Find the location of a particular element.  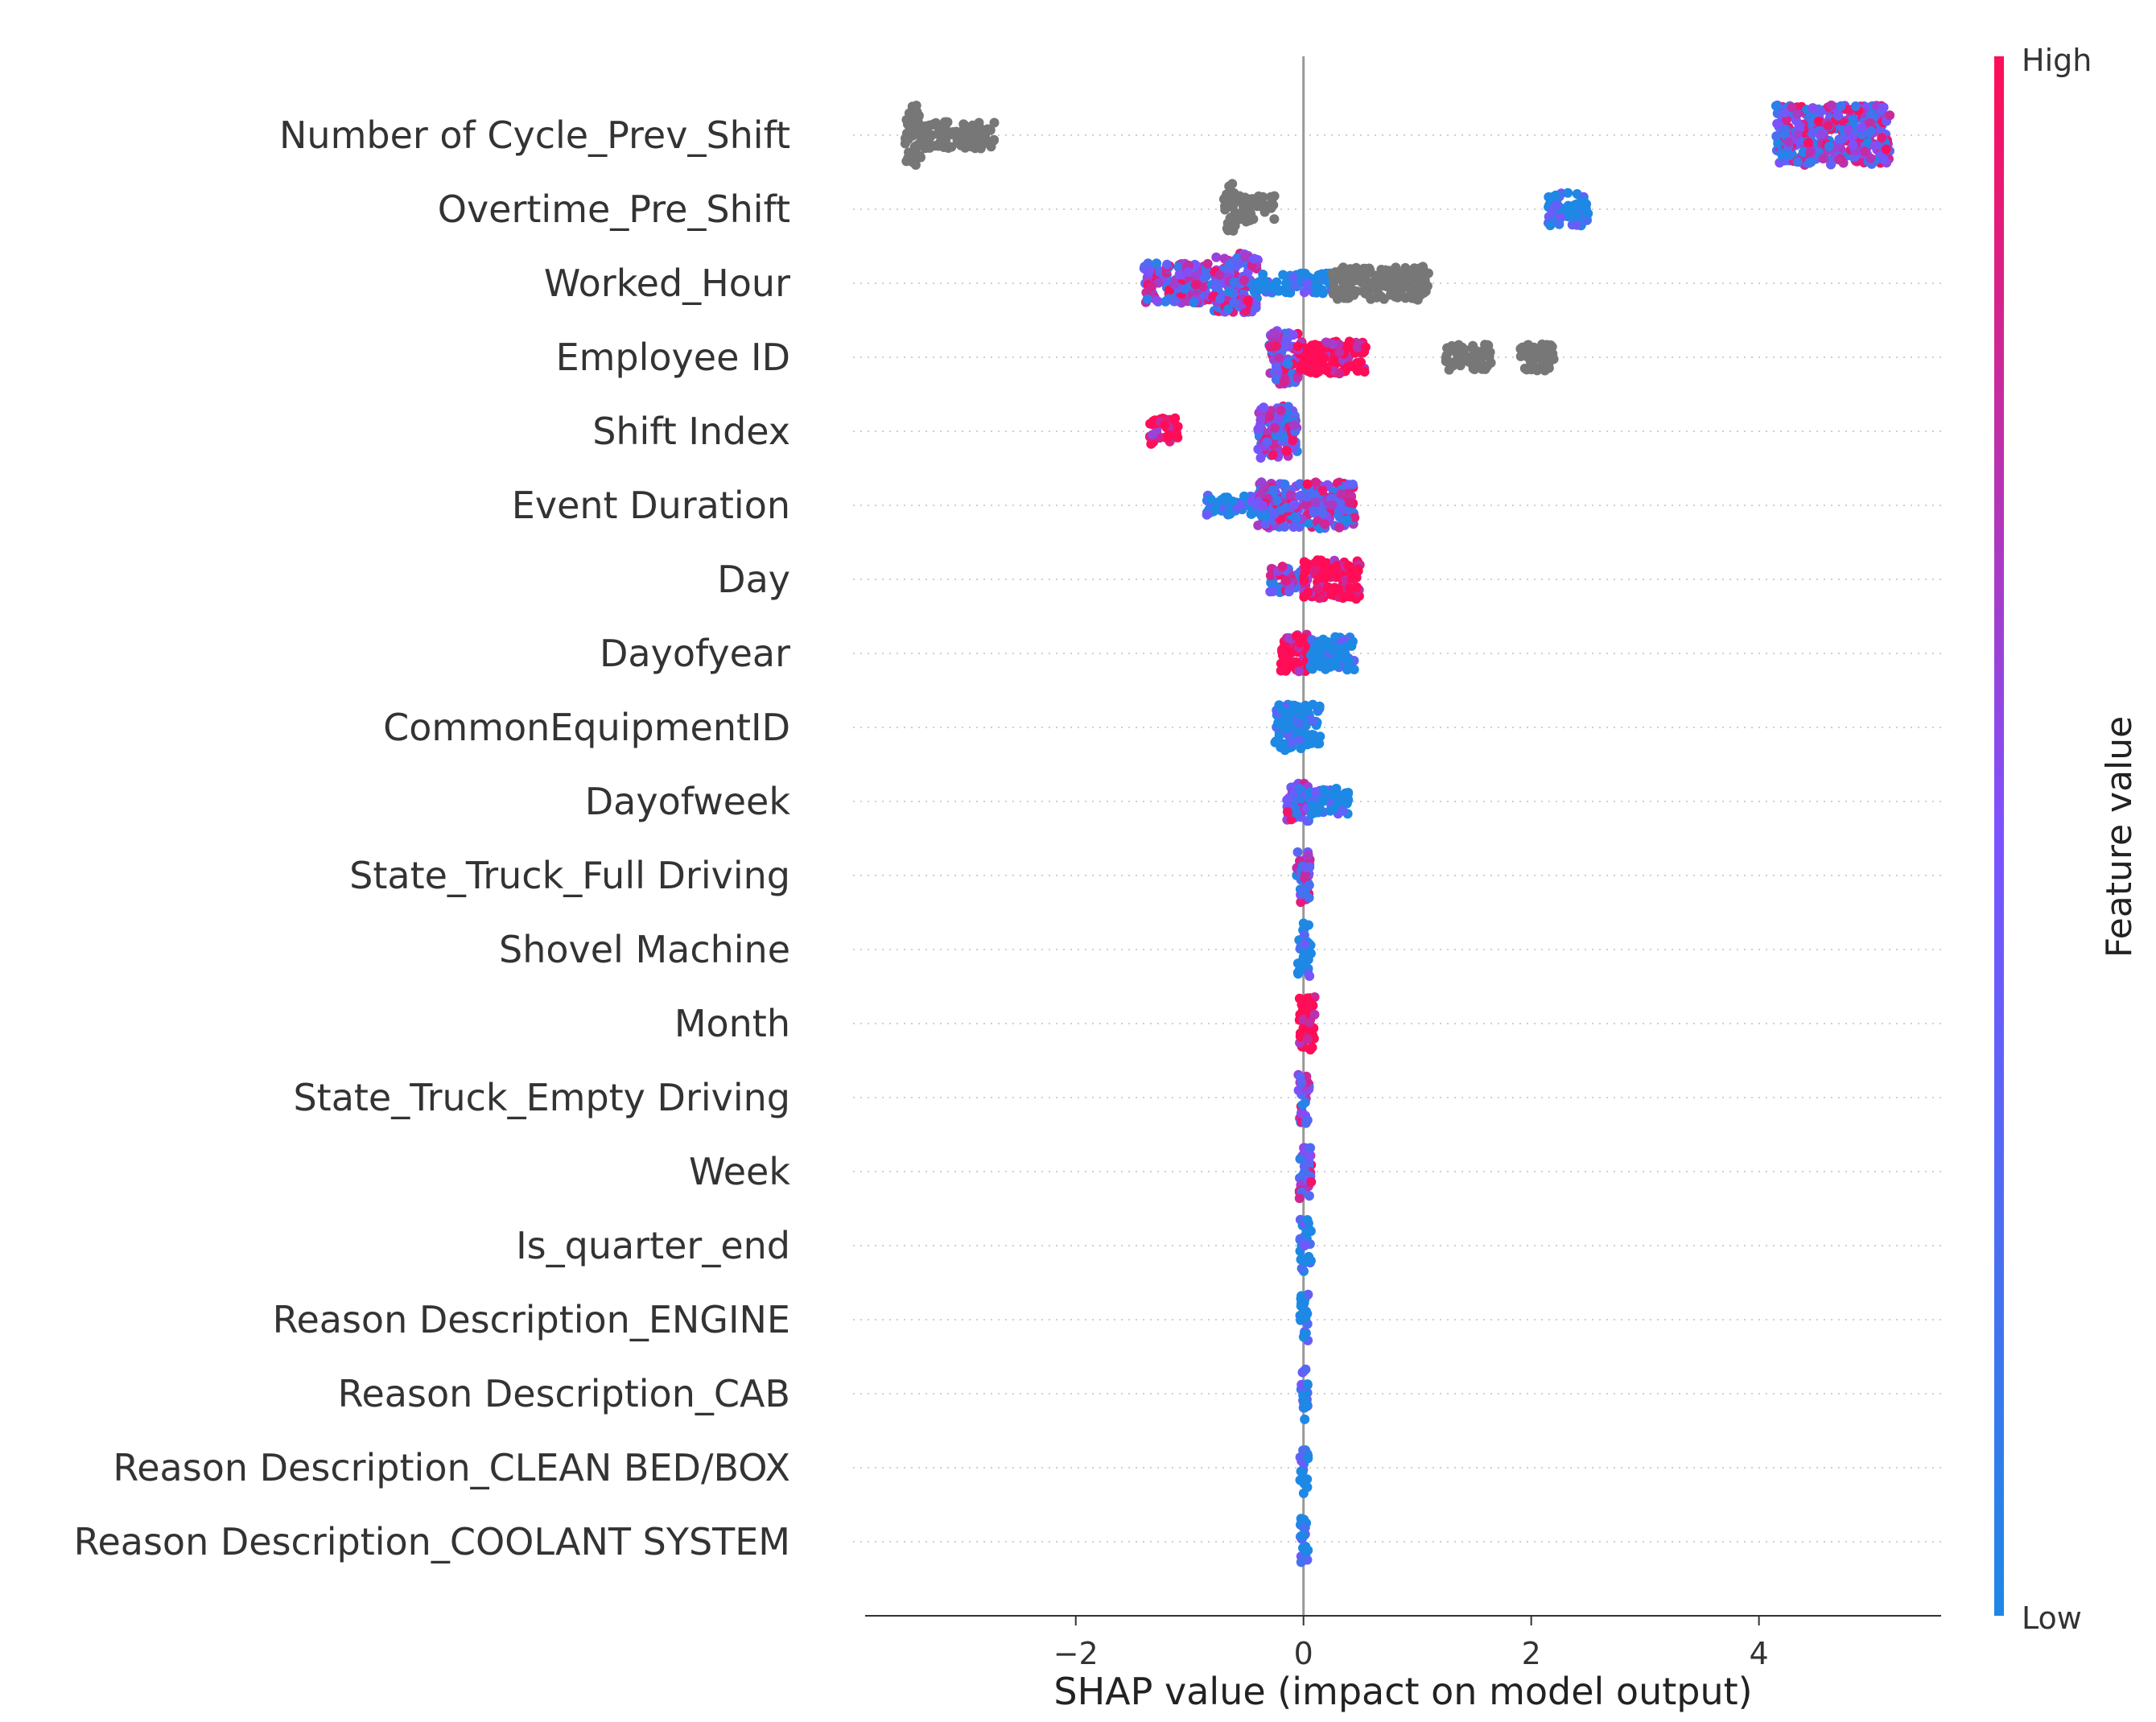

feature-label: Month is located at coordinates (732, 1023).